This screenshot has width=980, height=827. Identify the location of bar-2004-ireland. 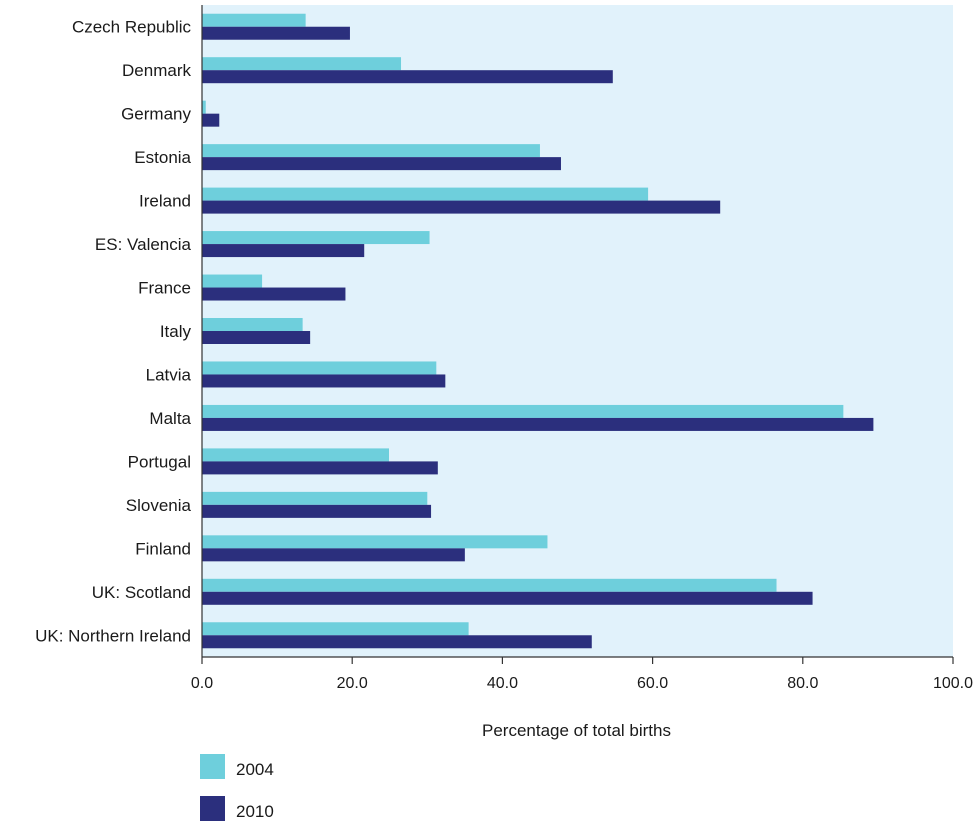
(425, 194).